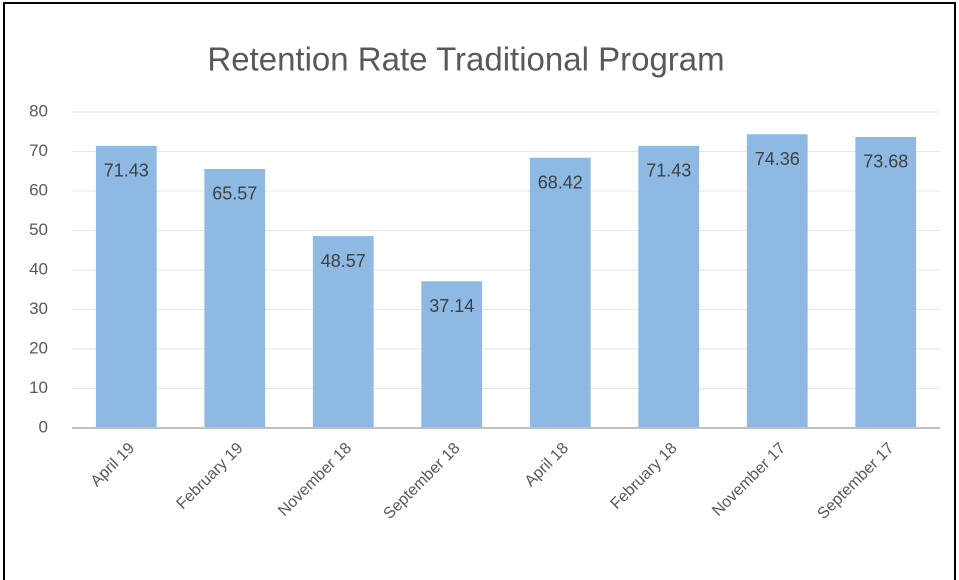 This screenshot has width=959, height=580. Describe the element at coordinates (38, 387) in the screenshot. I see `y-tick-label: 10` at that location.